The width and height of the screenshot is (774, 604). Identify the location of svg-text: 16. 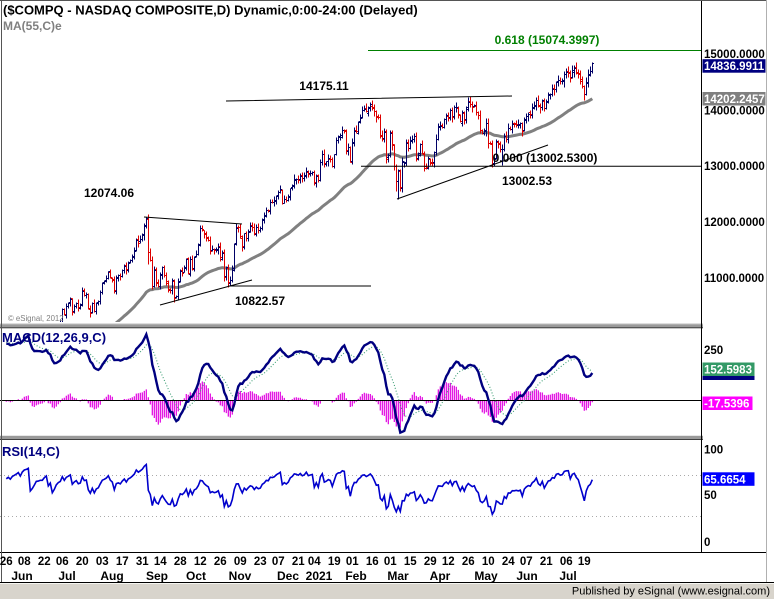
(372, 562).